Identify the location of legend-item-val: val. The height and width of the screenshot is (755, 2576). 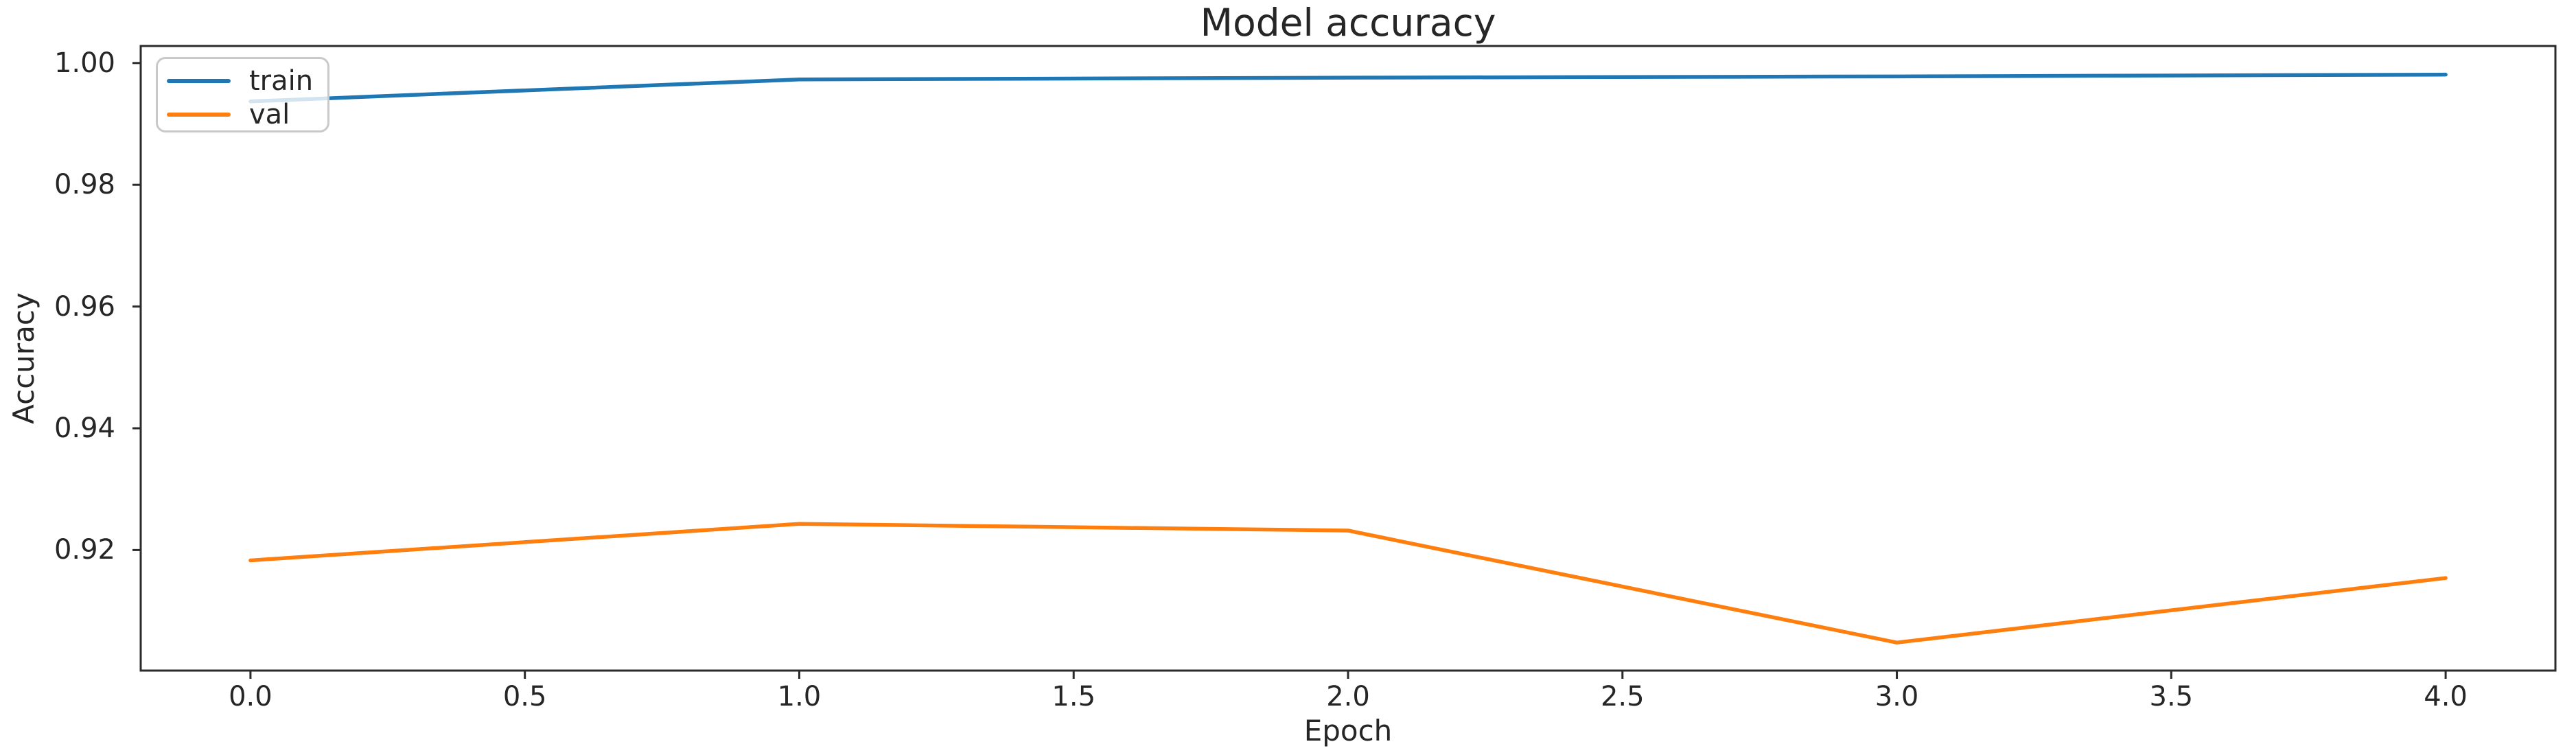
(247, 114).